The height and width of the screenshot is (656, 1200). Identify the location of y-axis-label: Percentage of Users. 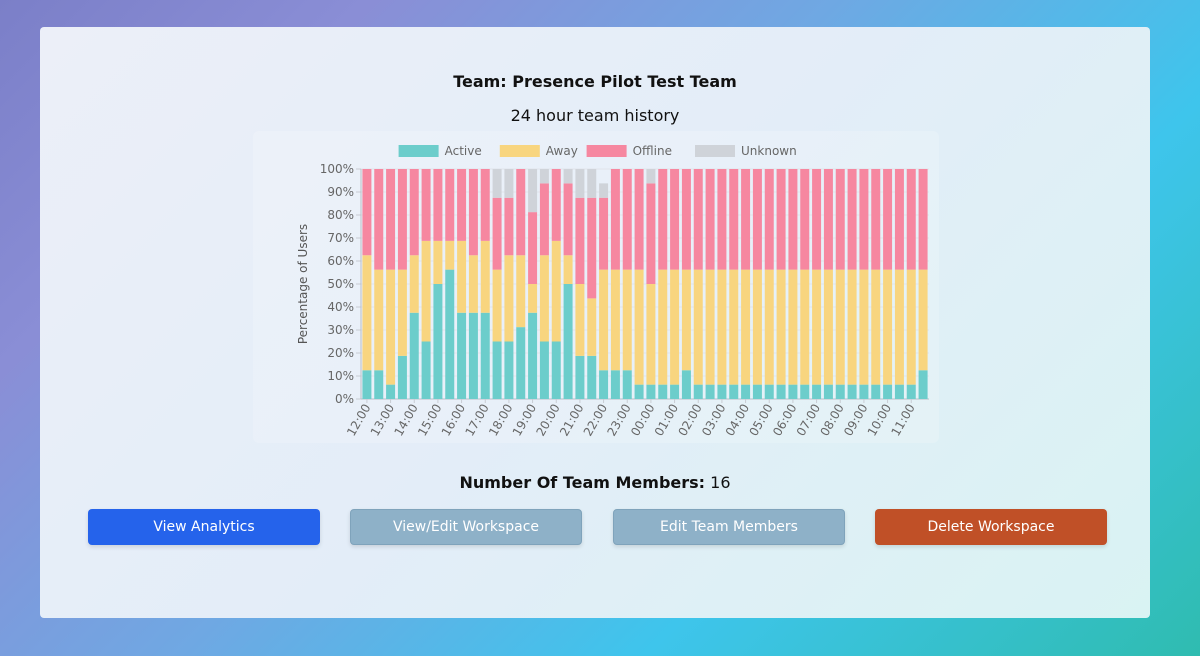
(303, 284).